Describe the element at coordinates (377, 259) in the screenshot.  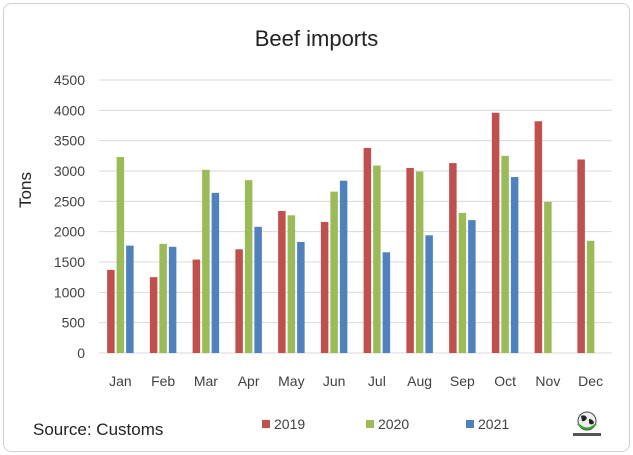
I see `bar-2020-Jul` at that location.